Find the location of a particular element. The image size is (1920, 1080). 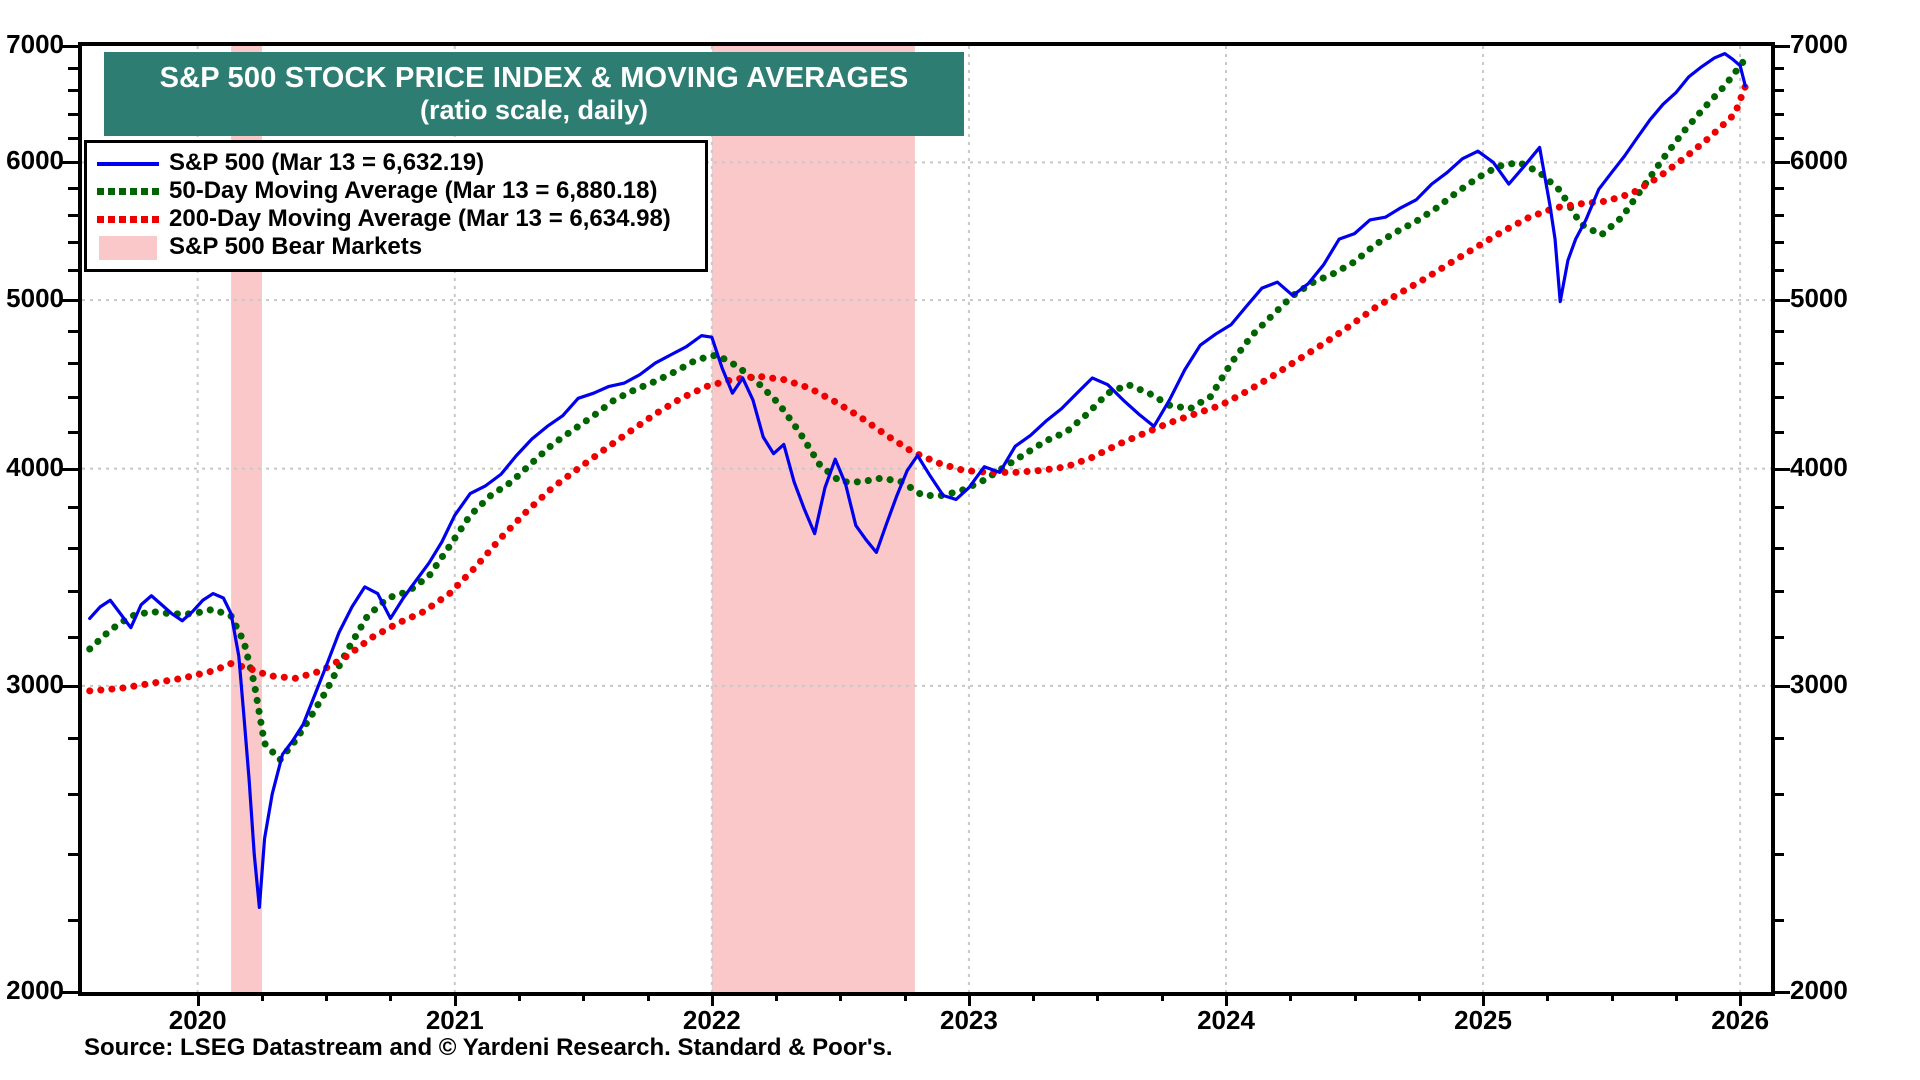

x-tick-2026: 2026 is located at coordinates (1740, 1020).